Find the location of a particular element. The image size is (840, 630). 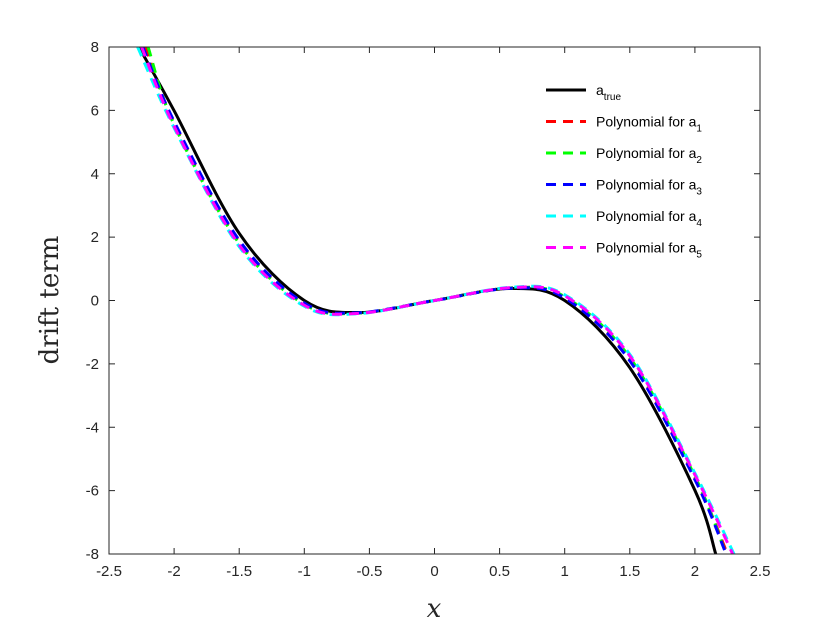

x-tick-label: -0.5 is located at coordinates (369, 571).